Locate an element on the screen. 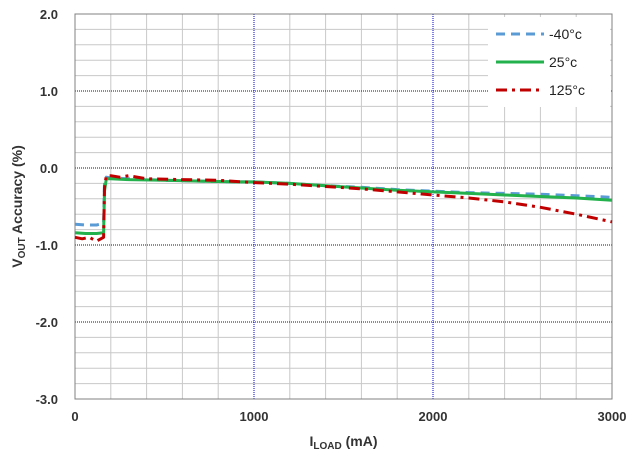  y-axis-title-main: V is located at coordinates (17, 263).